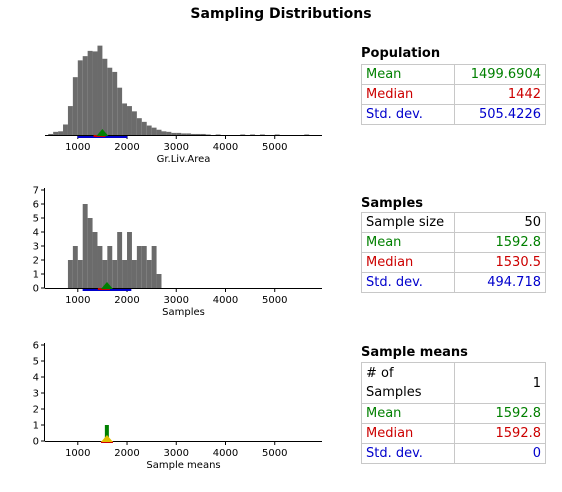 The width and height of the screenshot is (562, 492). What do you see at coordinates (500, 114) in the screenshot?
I see `stat-value: 505.4226` at bounding box center [500, 114].